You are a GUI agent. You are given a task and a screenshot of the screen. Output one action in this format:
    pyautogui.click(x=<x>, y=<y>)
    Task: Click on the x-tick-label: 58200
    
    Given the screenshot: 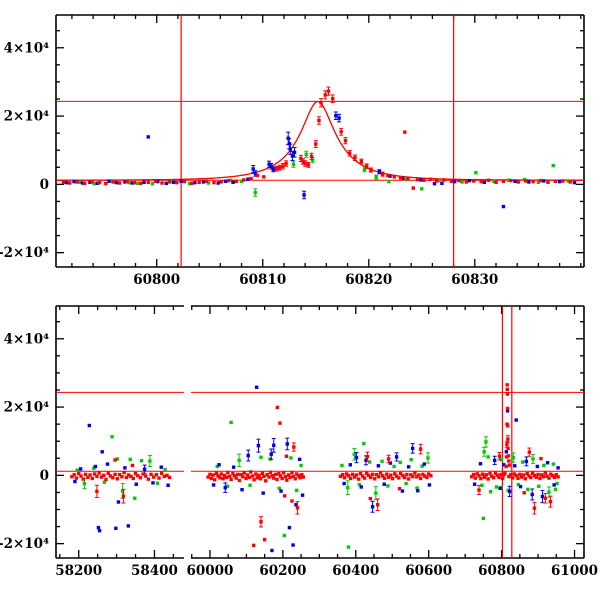 What is the action you would take?
    pyautogui.click(x=78, y=571)
    